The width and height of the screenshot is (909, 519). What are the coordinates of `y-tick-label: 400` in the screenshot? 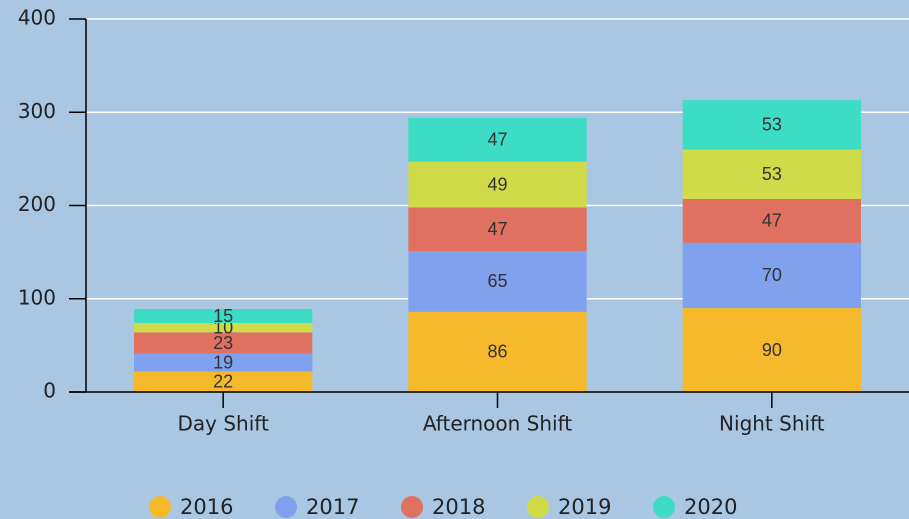 It's located at (37, 18).